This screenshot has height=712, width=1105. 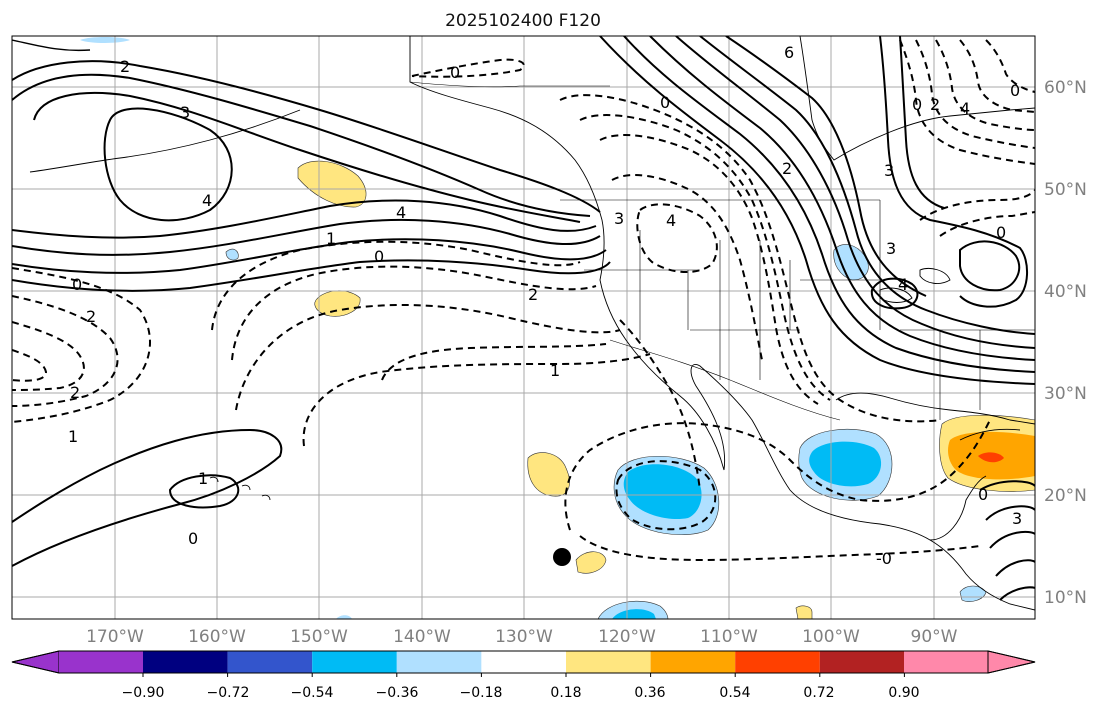 What do you see at coordinates (1065, 190) in the screenshot?
I see `lat-label: 50°N` at bounding box center [1065, 190].